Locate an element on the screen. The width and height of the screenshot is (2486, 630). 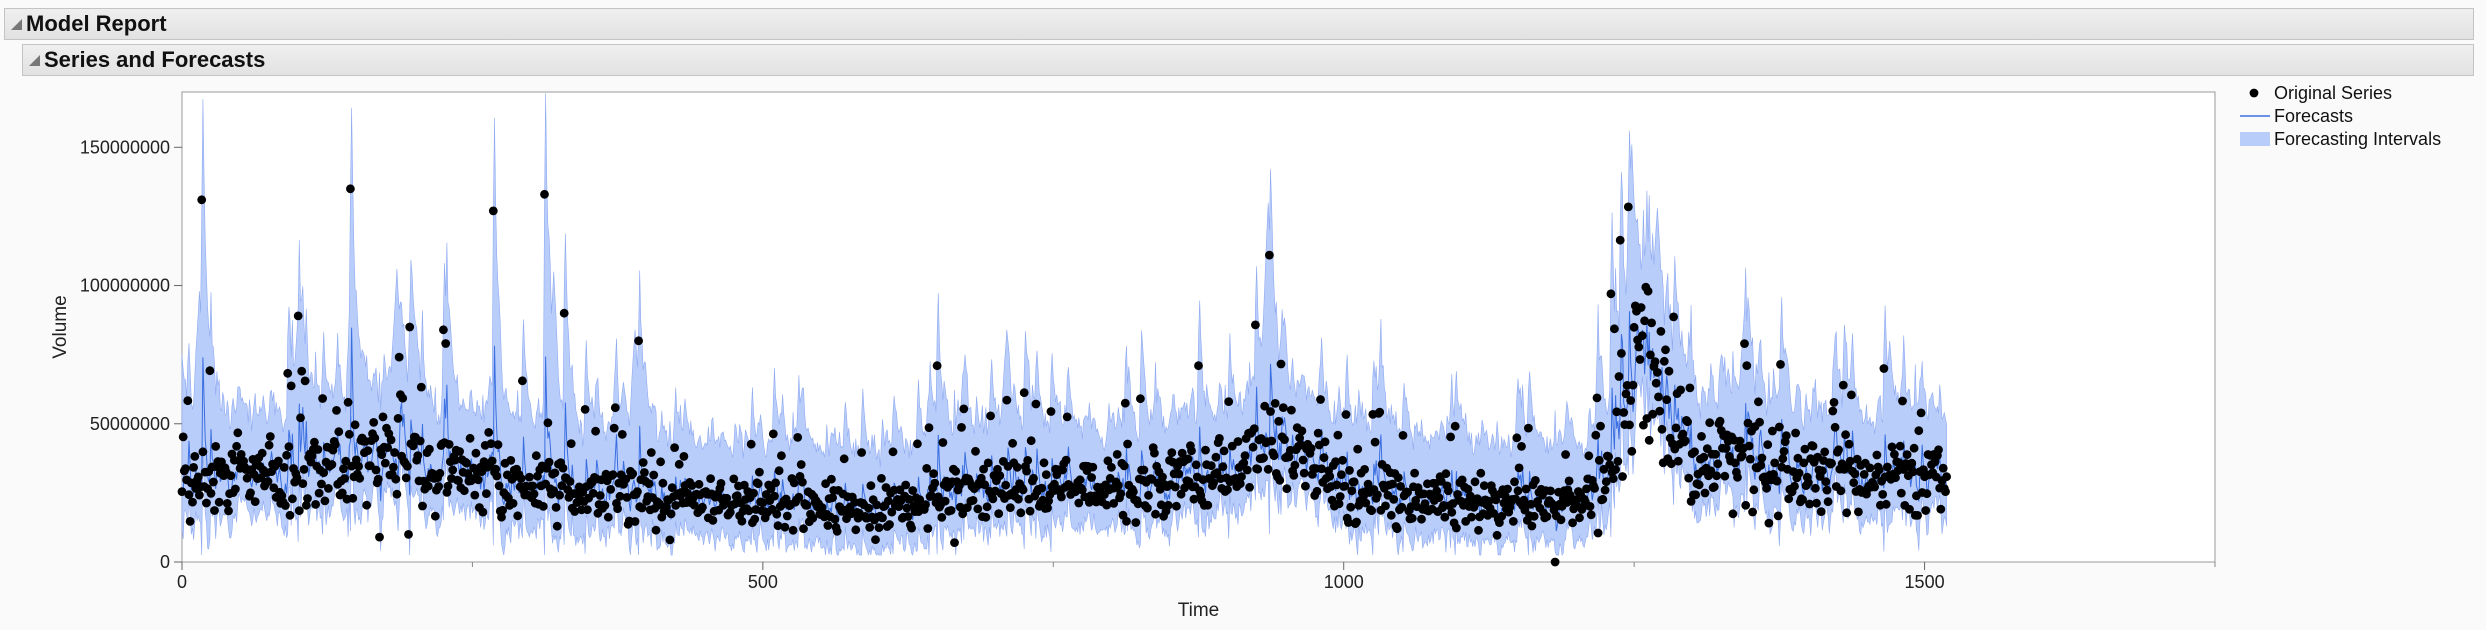
model-report-header: Model Report is located at coordinates (1239, 24).